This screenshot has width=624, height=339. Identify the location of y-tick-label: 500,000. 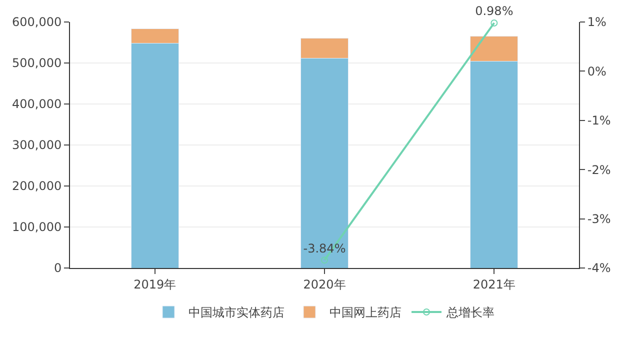
(37, 63).